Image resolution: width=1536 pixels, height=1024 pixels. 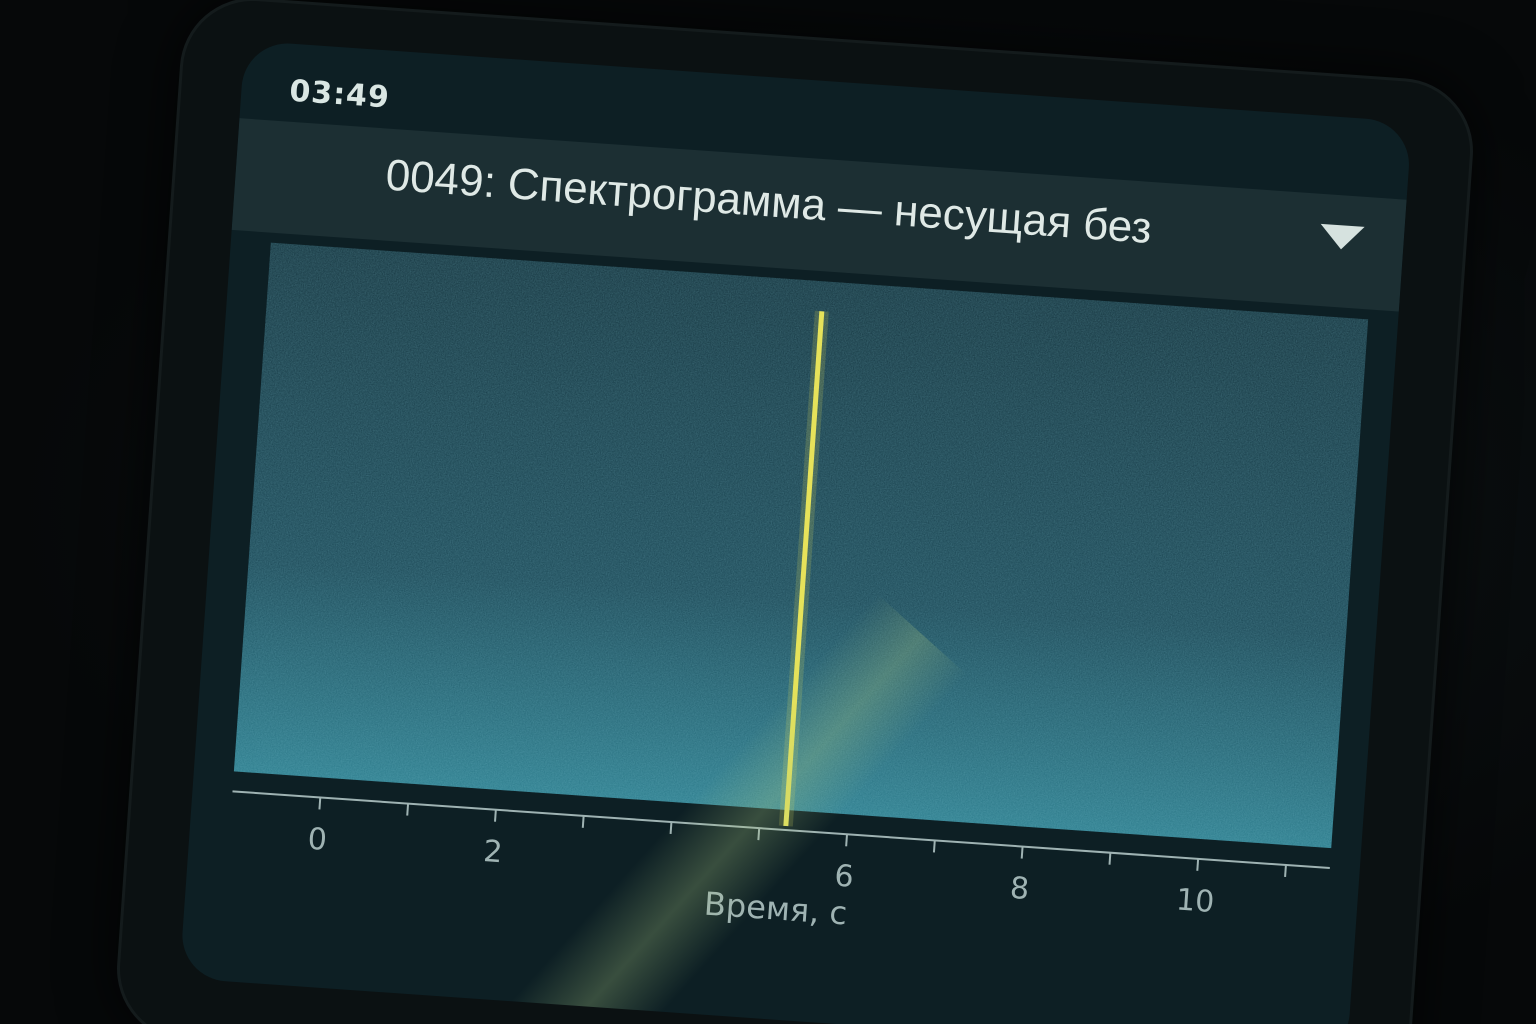 What do you see at coordinates (1342, 237) in the screenshot?
I see `chevron-down-icon` at bounding box center [1342, 237].